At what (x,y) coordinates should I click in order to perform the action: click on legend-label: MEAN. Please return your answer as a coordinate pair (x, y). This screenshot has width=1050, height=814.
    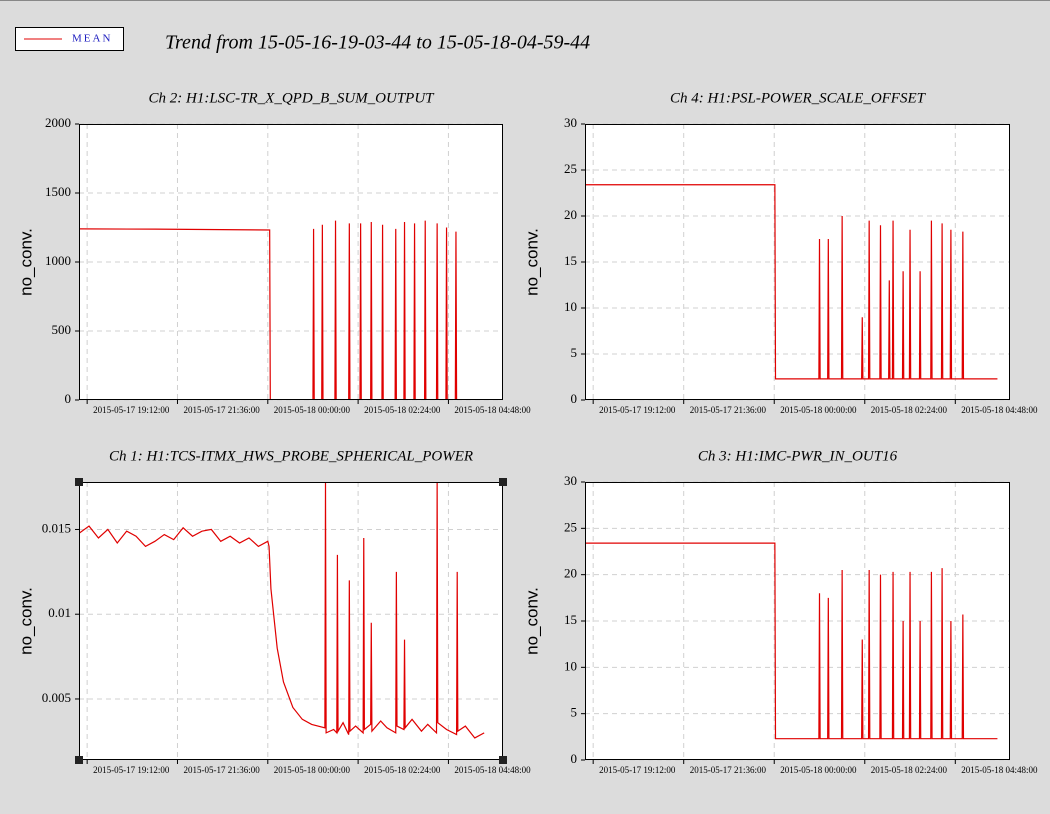
    Looking at the image, I should click on (92, 39).